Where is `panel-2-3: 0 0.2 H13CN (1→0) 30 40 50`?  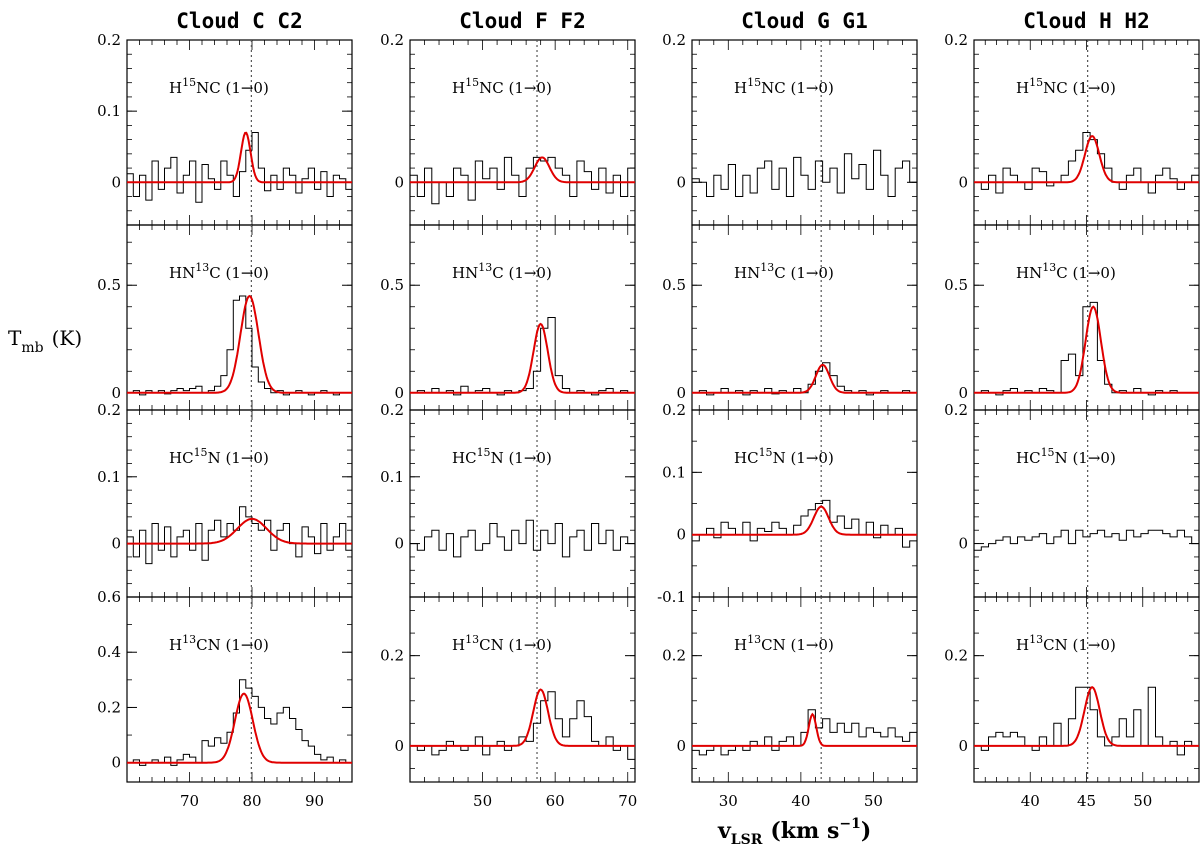 panel-2-3: 0 0.2 H13CN (1→0) 30 40 50 is located at coordinates (790, 703).